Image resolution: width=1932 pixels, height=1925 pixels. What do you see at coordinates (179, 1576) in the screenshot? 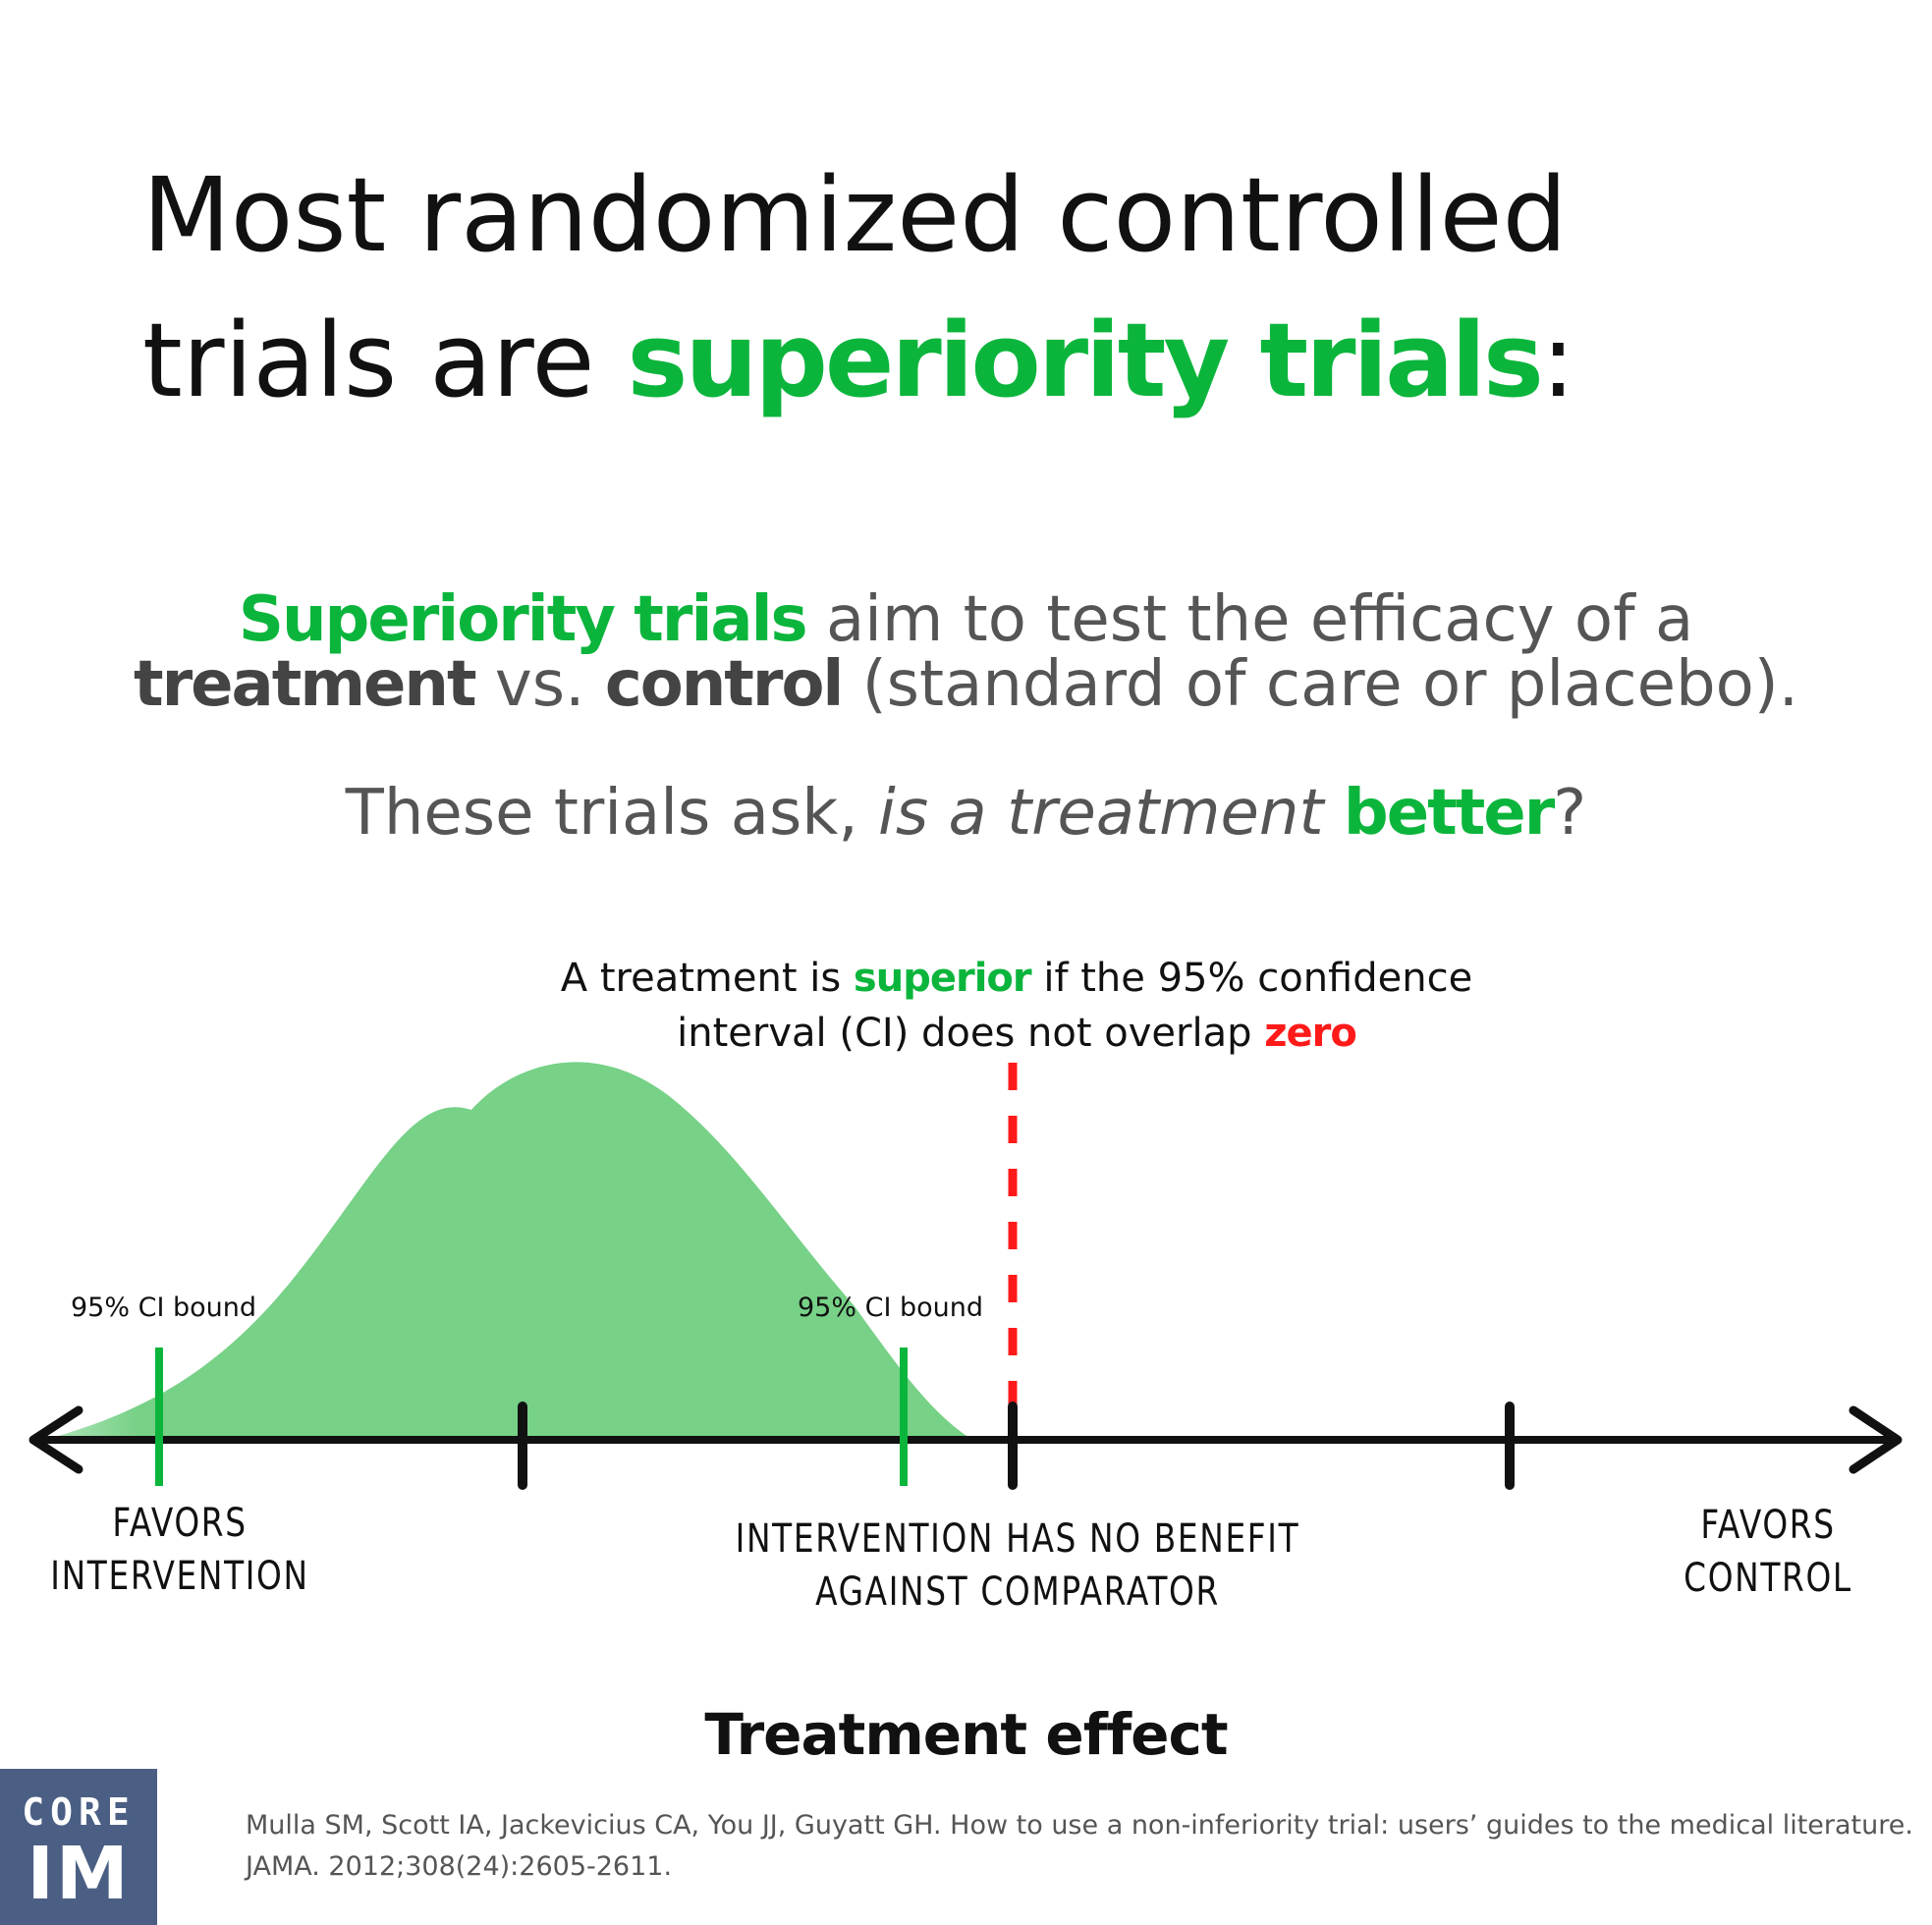
I see `favors-intervention-line-2: INTERVENTION` at bounding box center [179, 1576].